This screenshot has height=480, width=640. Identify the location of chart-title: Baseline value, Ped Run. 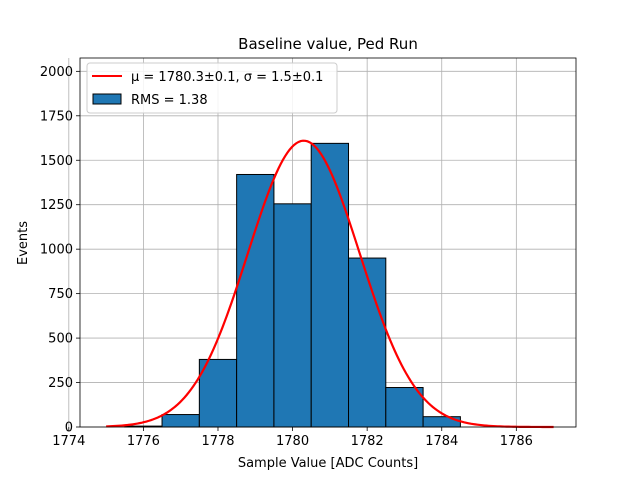
(328, 44).